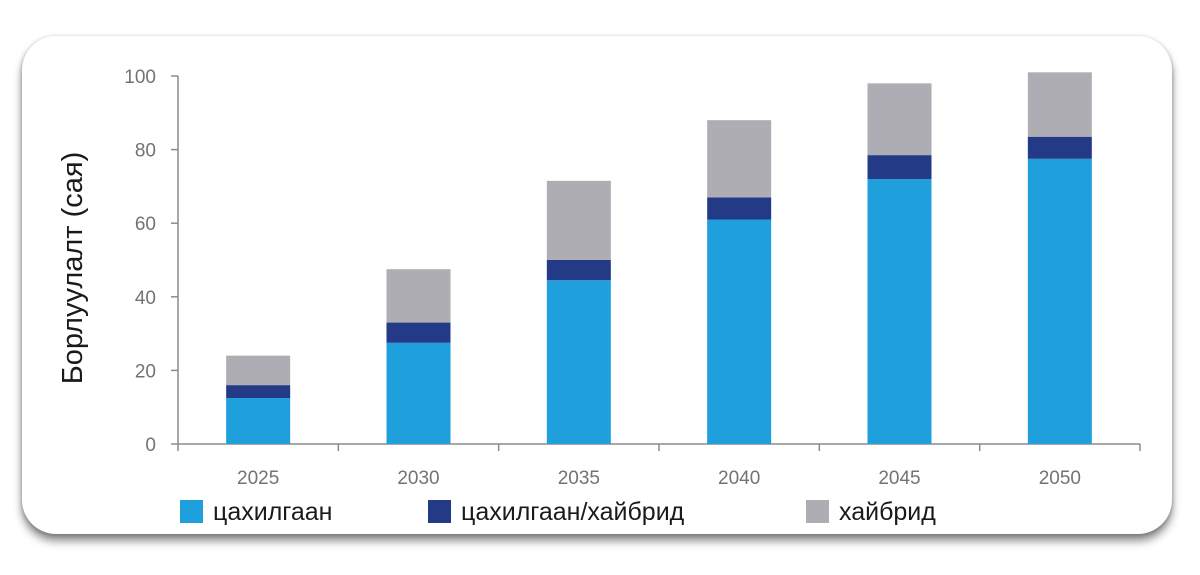  Describe the element at coordinates (739, 159) in the screenshot. I see `bar-segment-3-2040` at that location.